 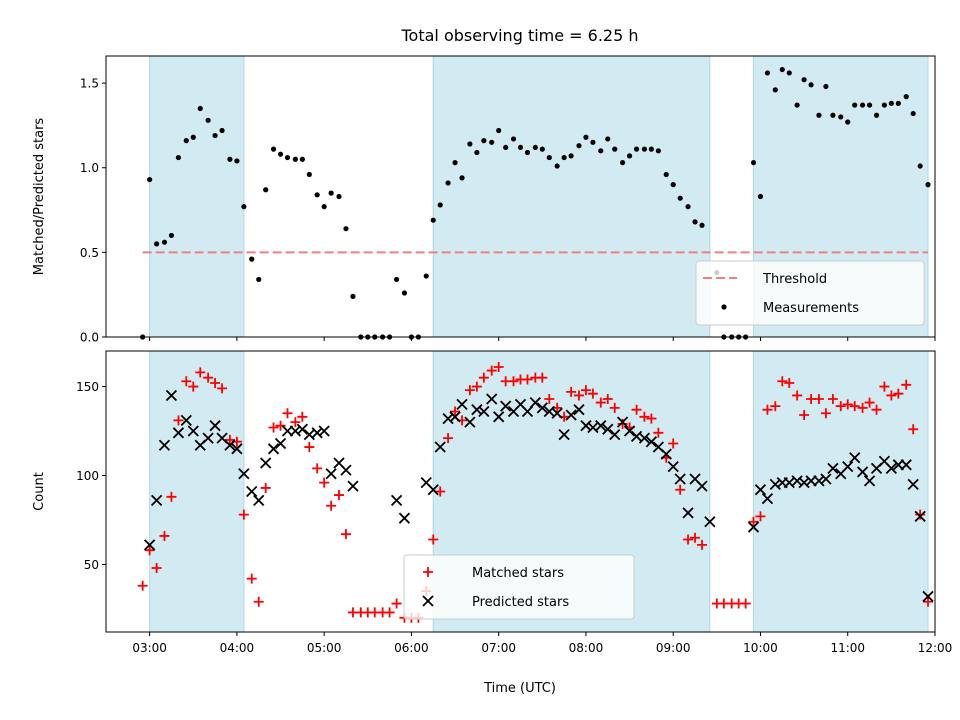 What do you see at coordinates (935, 648) in the screenshot?
I see `x-tick-label: 12:00` at bounding box center [935, 648].